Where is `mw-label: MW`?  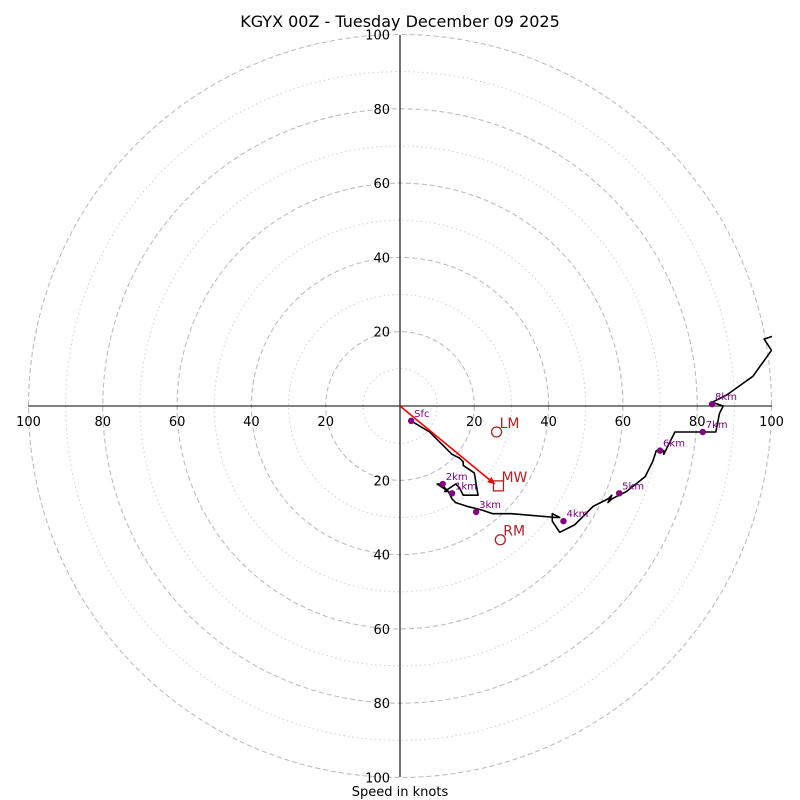
mw-label: MW is located at coordinates (514, 478).